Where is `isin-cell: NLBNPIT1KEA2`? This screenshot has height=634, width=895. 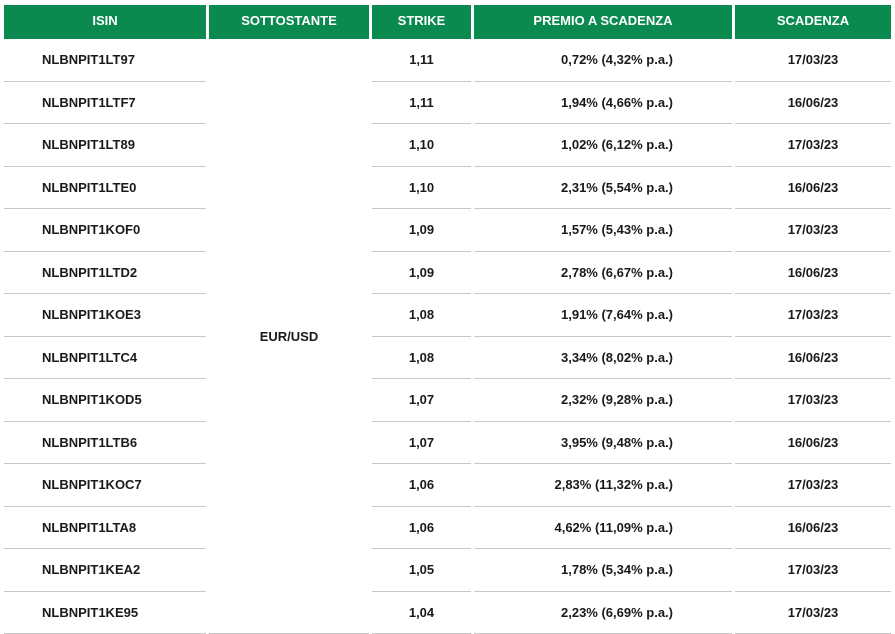 isin-cell: NLBNPIT1KEA2 is located at coordinates (91, 569).